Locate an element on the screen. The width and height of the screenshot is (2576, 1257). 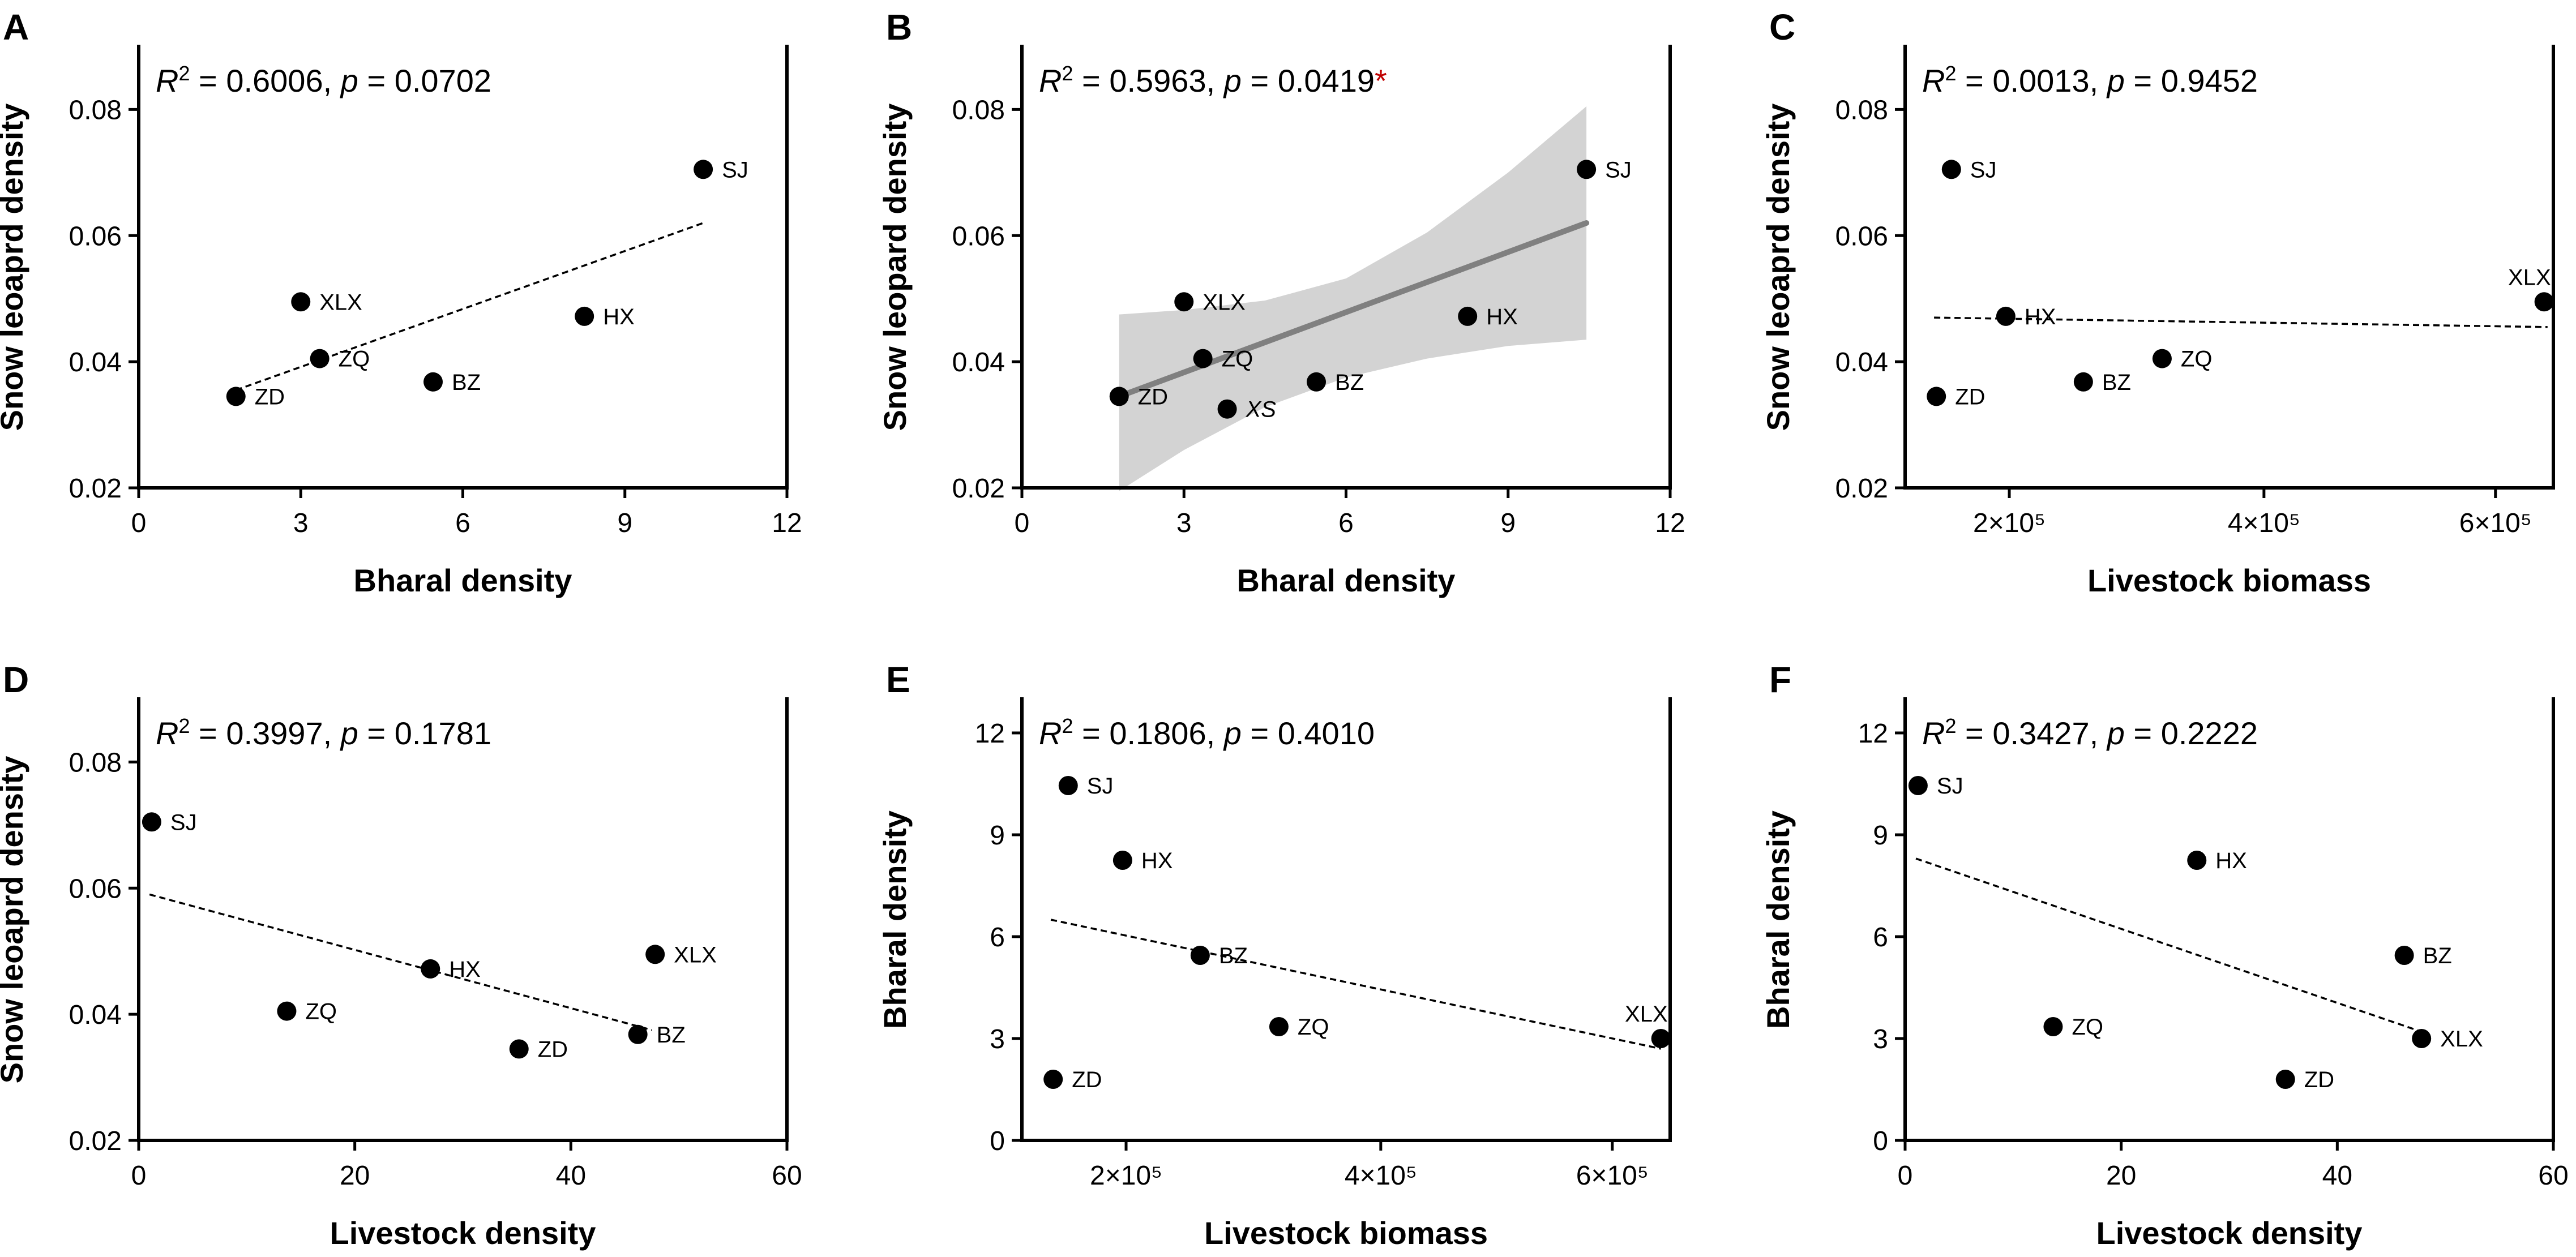
r2-value: 0.3997 is located at coordinates (274, 733).